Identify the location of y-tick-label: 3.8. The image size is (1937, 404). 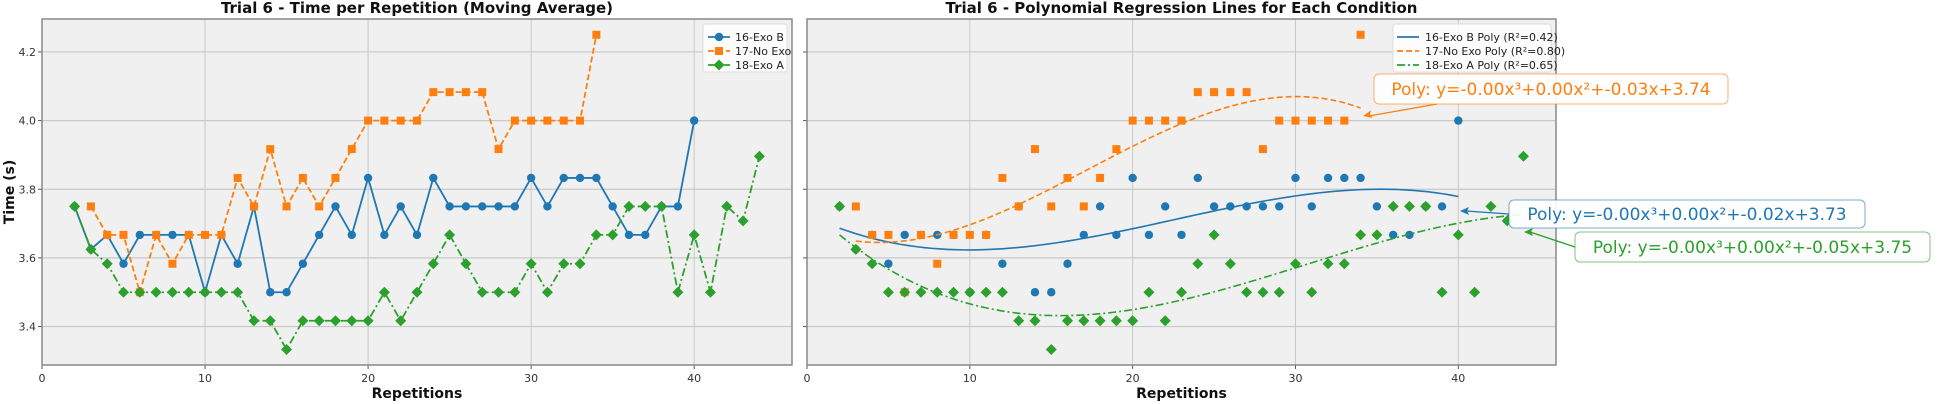
(28, 189).